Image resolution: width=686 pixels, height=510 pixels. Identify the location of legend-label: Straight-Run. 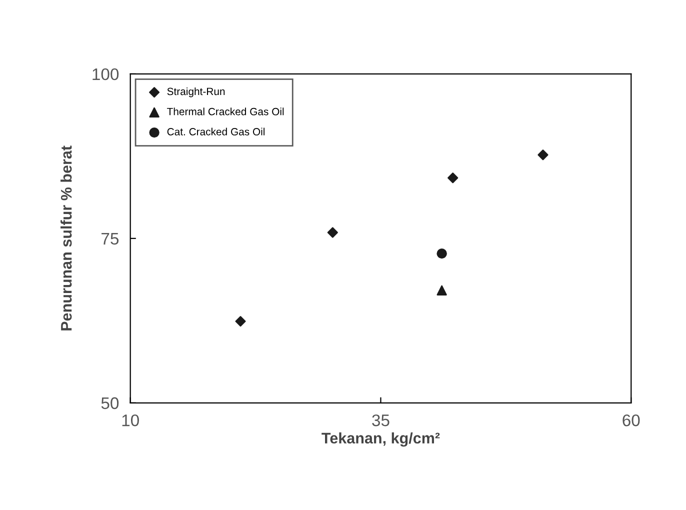
(196, 92).